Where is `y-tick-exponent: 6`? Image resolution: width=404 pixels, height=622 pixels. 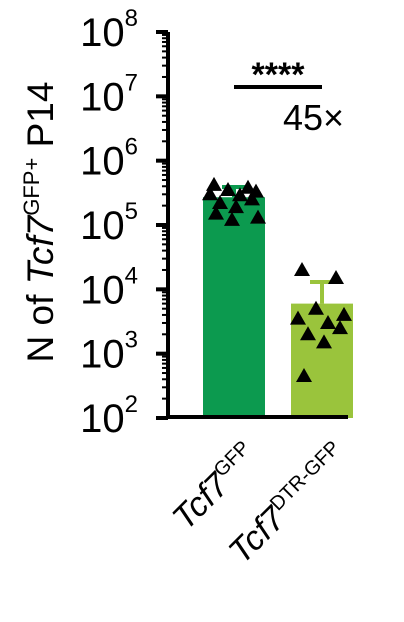
y-tick-exponent: 6 is located at coordinates (131, 147).